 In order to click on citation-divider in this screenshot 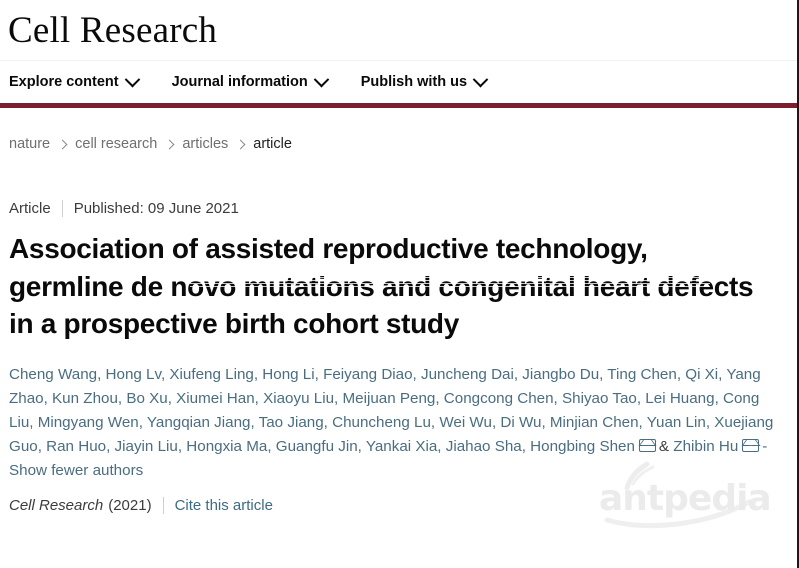, I will do `click(163, 505)`.